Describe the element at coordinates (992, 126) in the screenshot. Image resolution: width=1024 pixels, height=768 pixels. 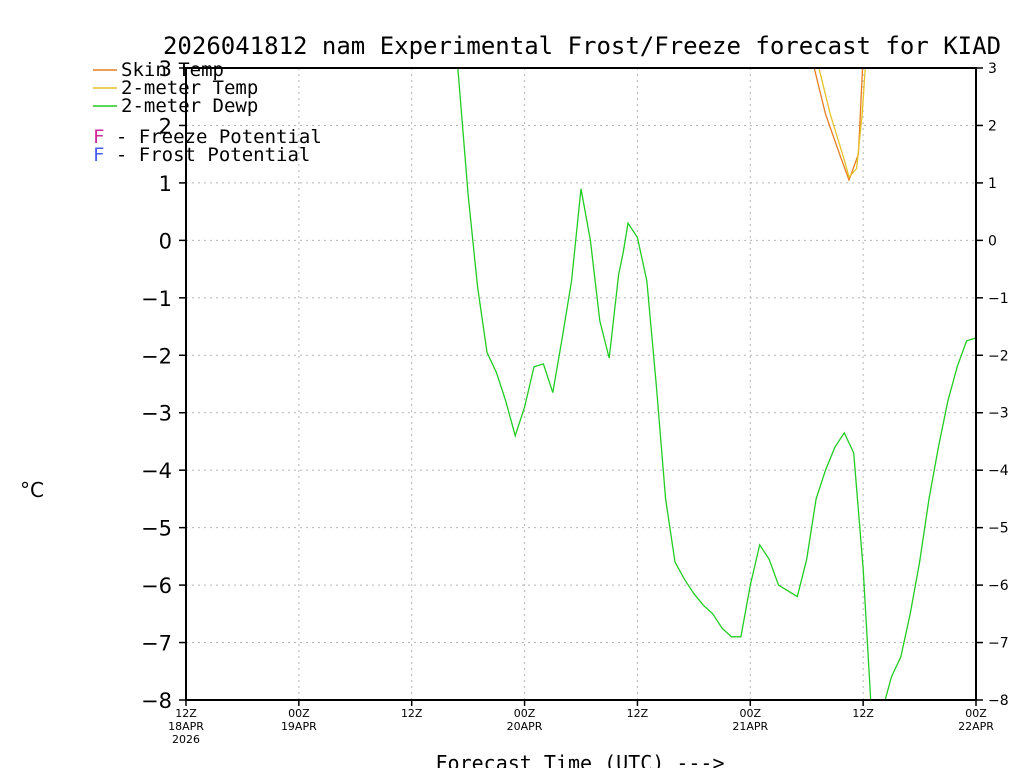
I see `y-tick-label-right: 2` at that location.